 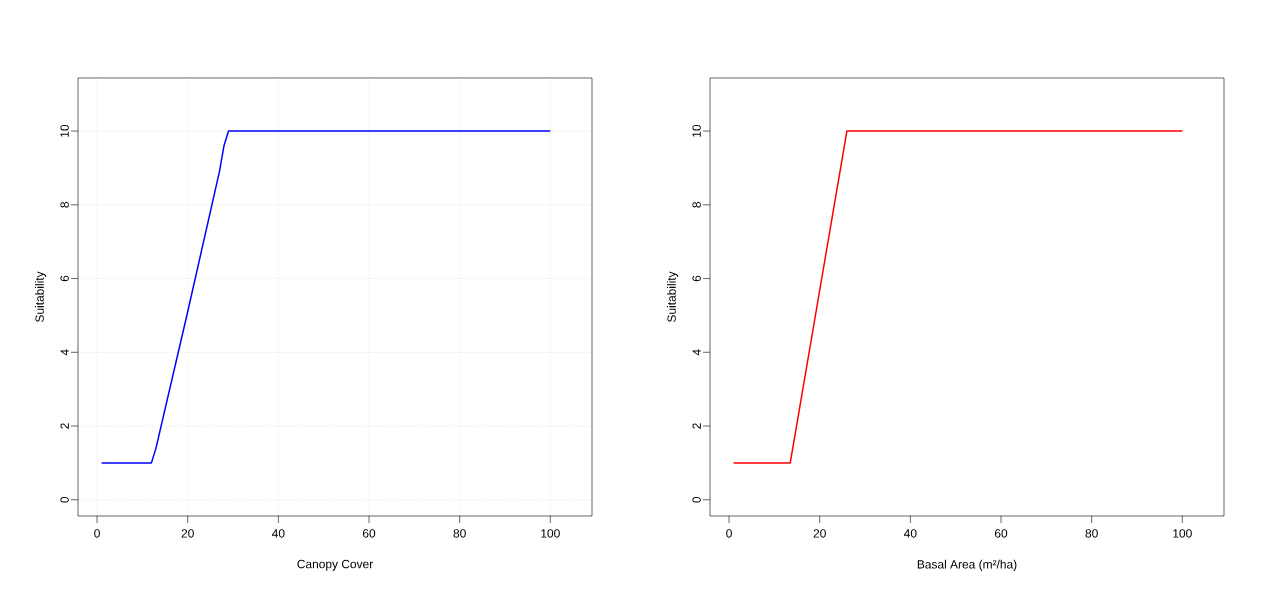 I want to click on x-axis-title: Basal Area (m²/ha), so click(x=967, y=565).